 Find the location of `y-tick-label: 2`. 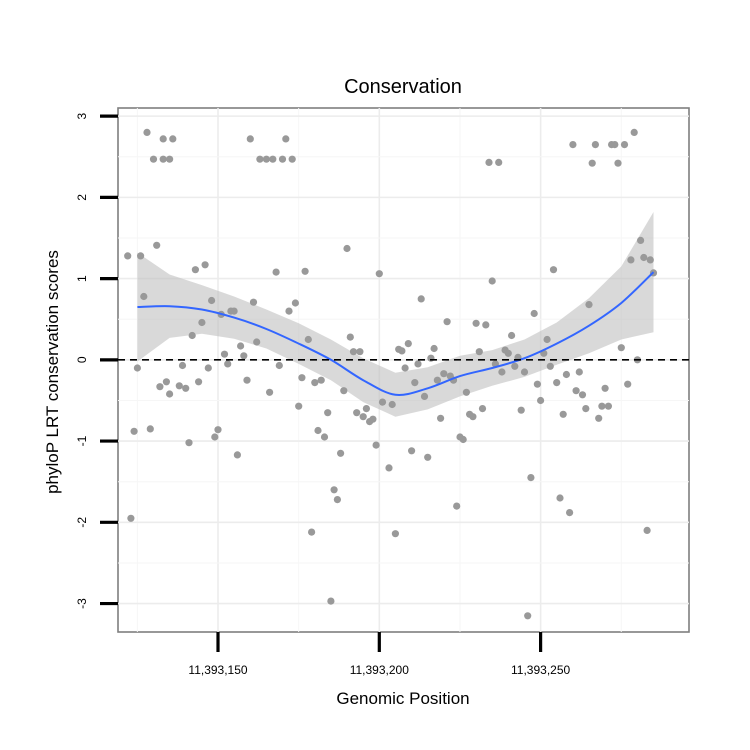

y-tick-label: 2 is located at coordinates (82, 197).